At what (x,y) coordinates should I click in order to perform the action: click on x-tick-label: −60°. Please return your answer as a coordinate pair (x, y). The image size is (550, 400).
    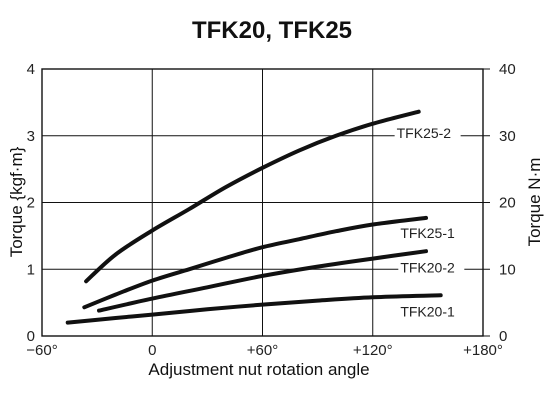
    Looking at the image, I should click on (41, 350).